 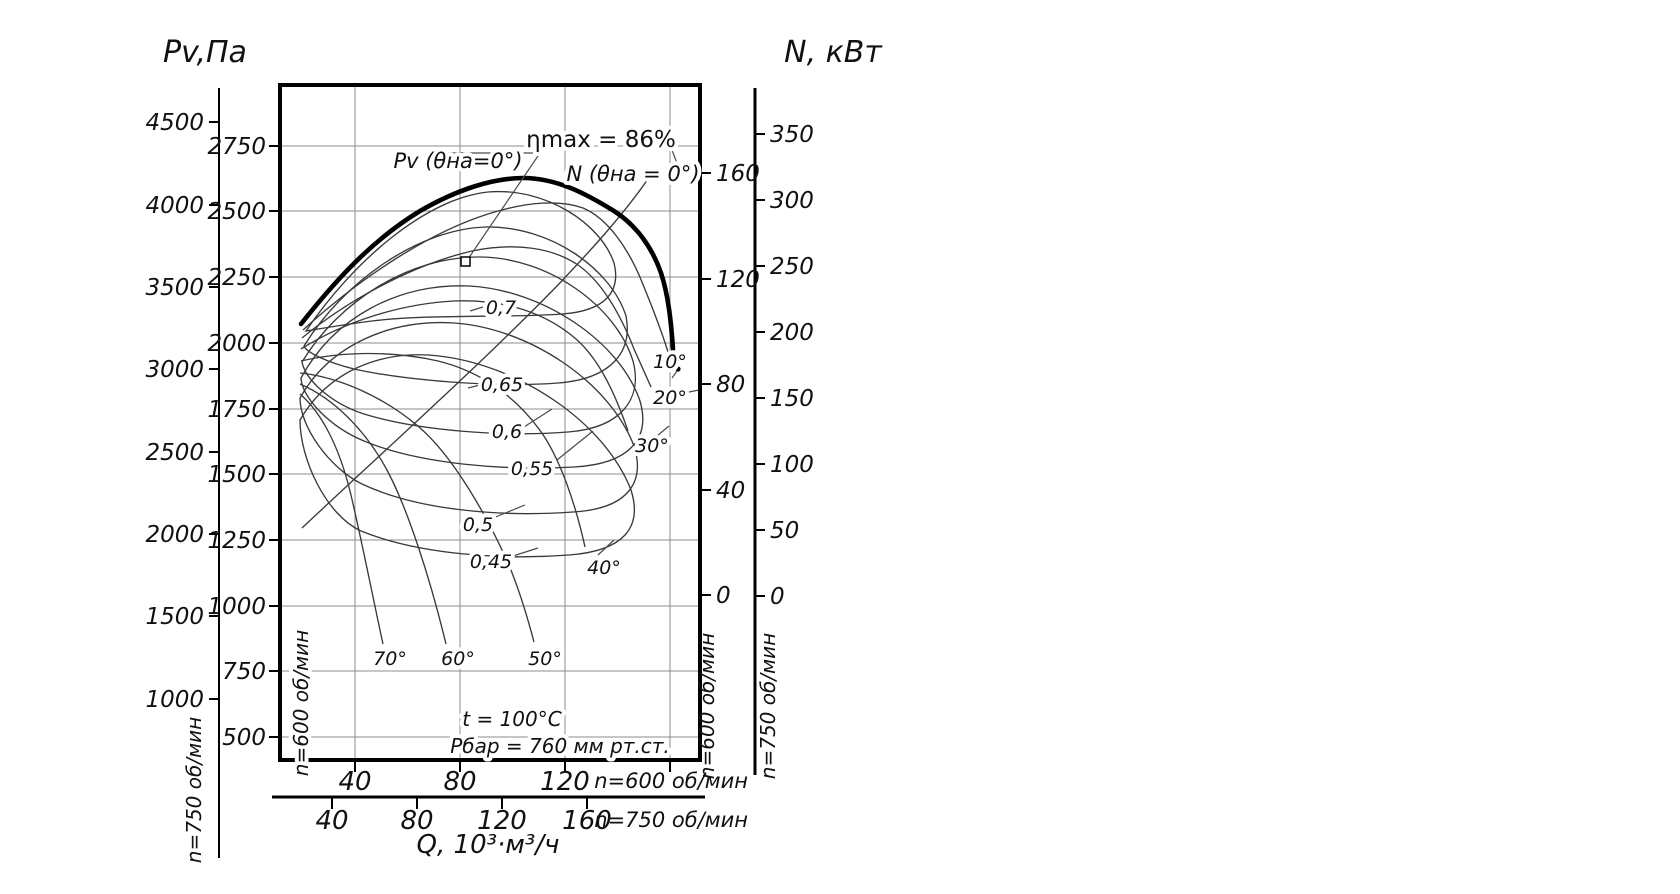 I want to click on pv-curve-70deg, so click(x=341, y=519).